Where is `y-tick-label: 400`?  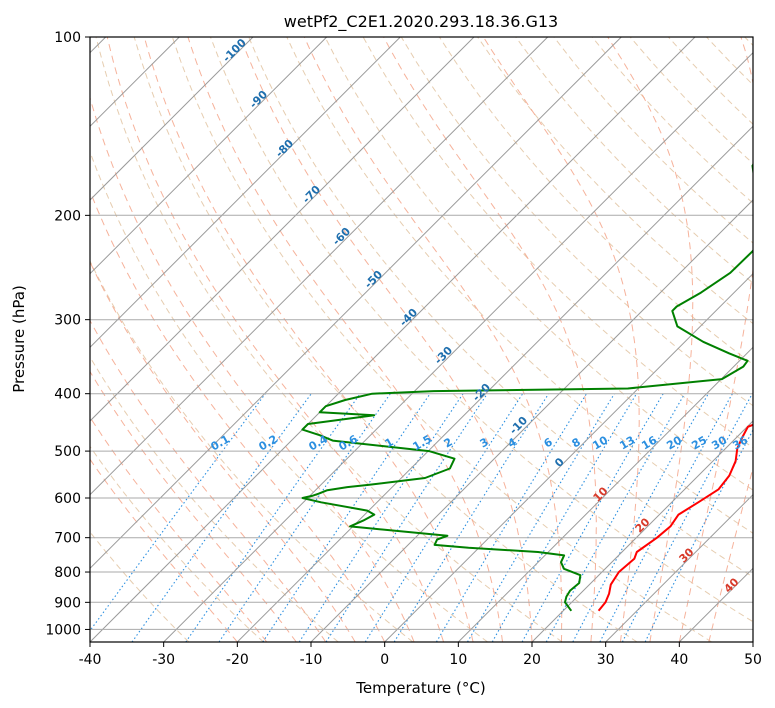 y-tick-label: 400 is located at coordinates (67, 395).